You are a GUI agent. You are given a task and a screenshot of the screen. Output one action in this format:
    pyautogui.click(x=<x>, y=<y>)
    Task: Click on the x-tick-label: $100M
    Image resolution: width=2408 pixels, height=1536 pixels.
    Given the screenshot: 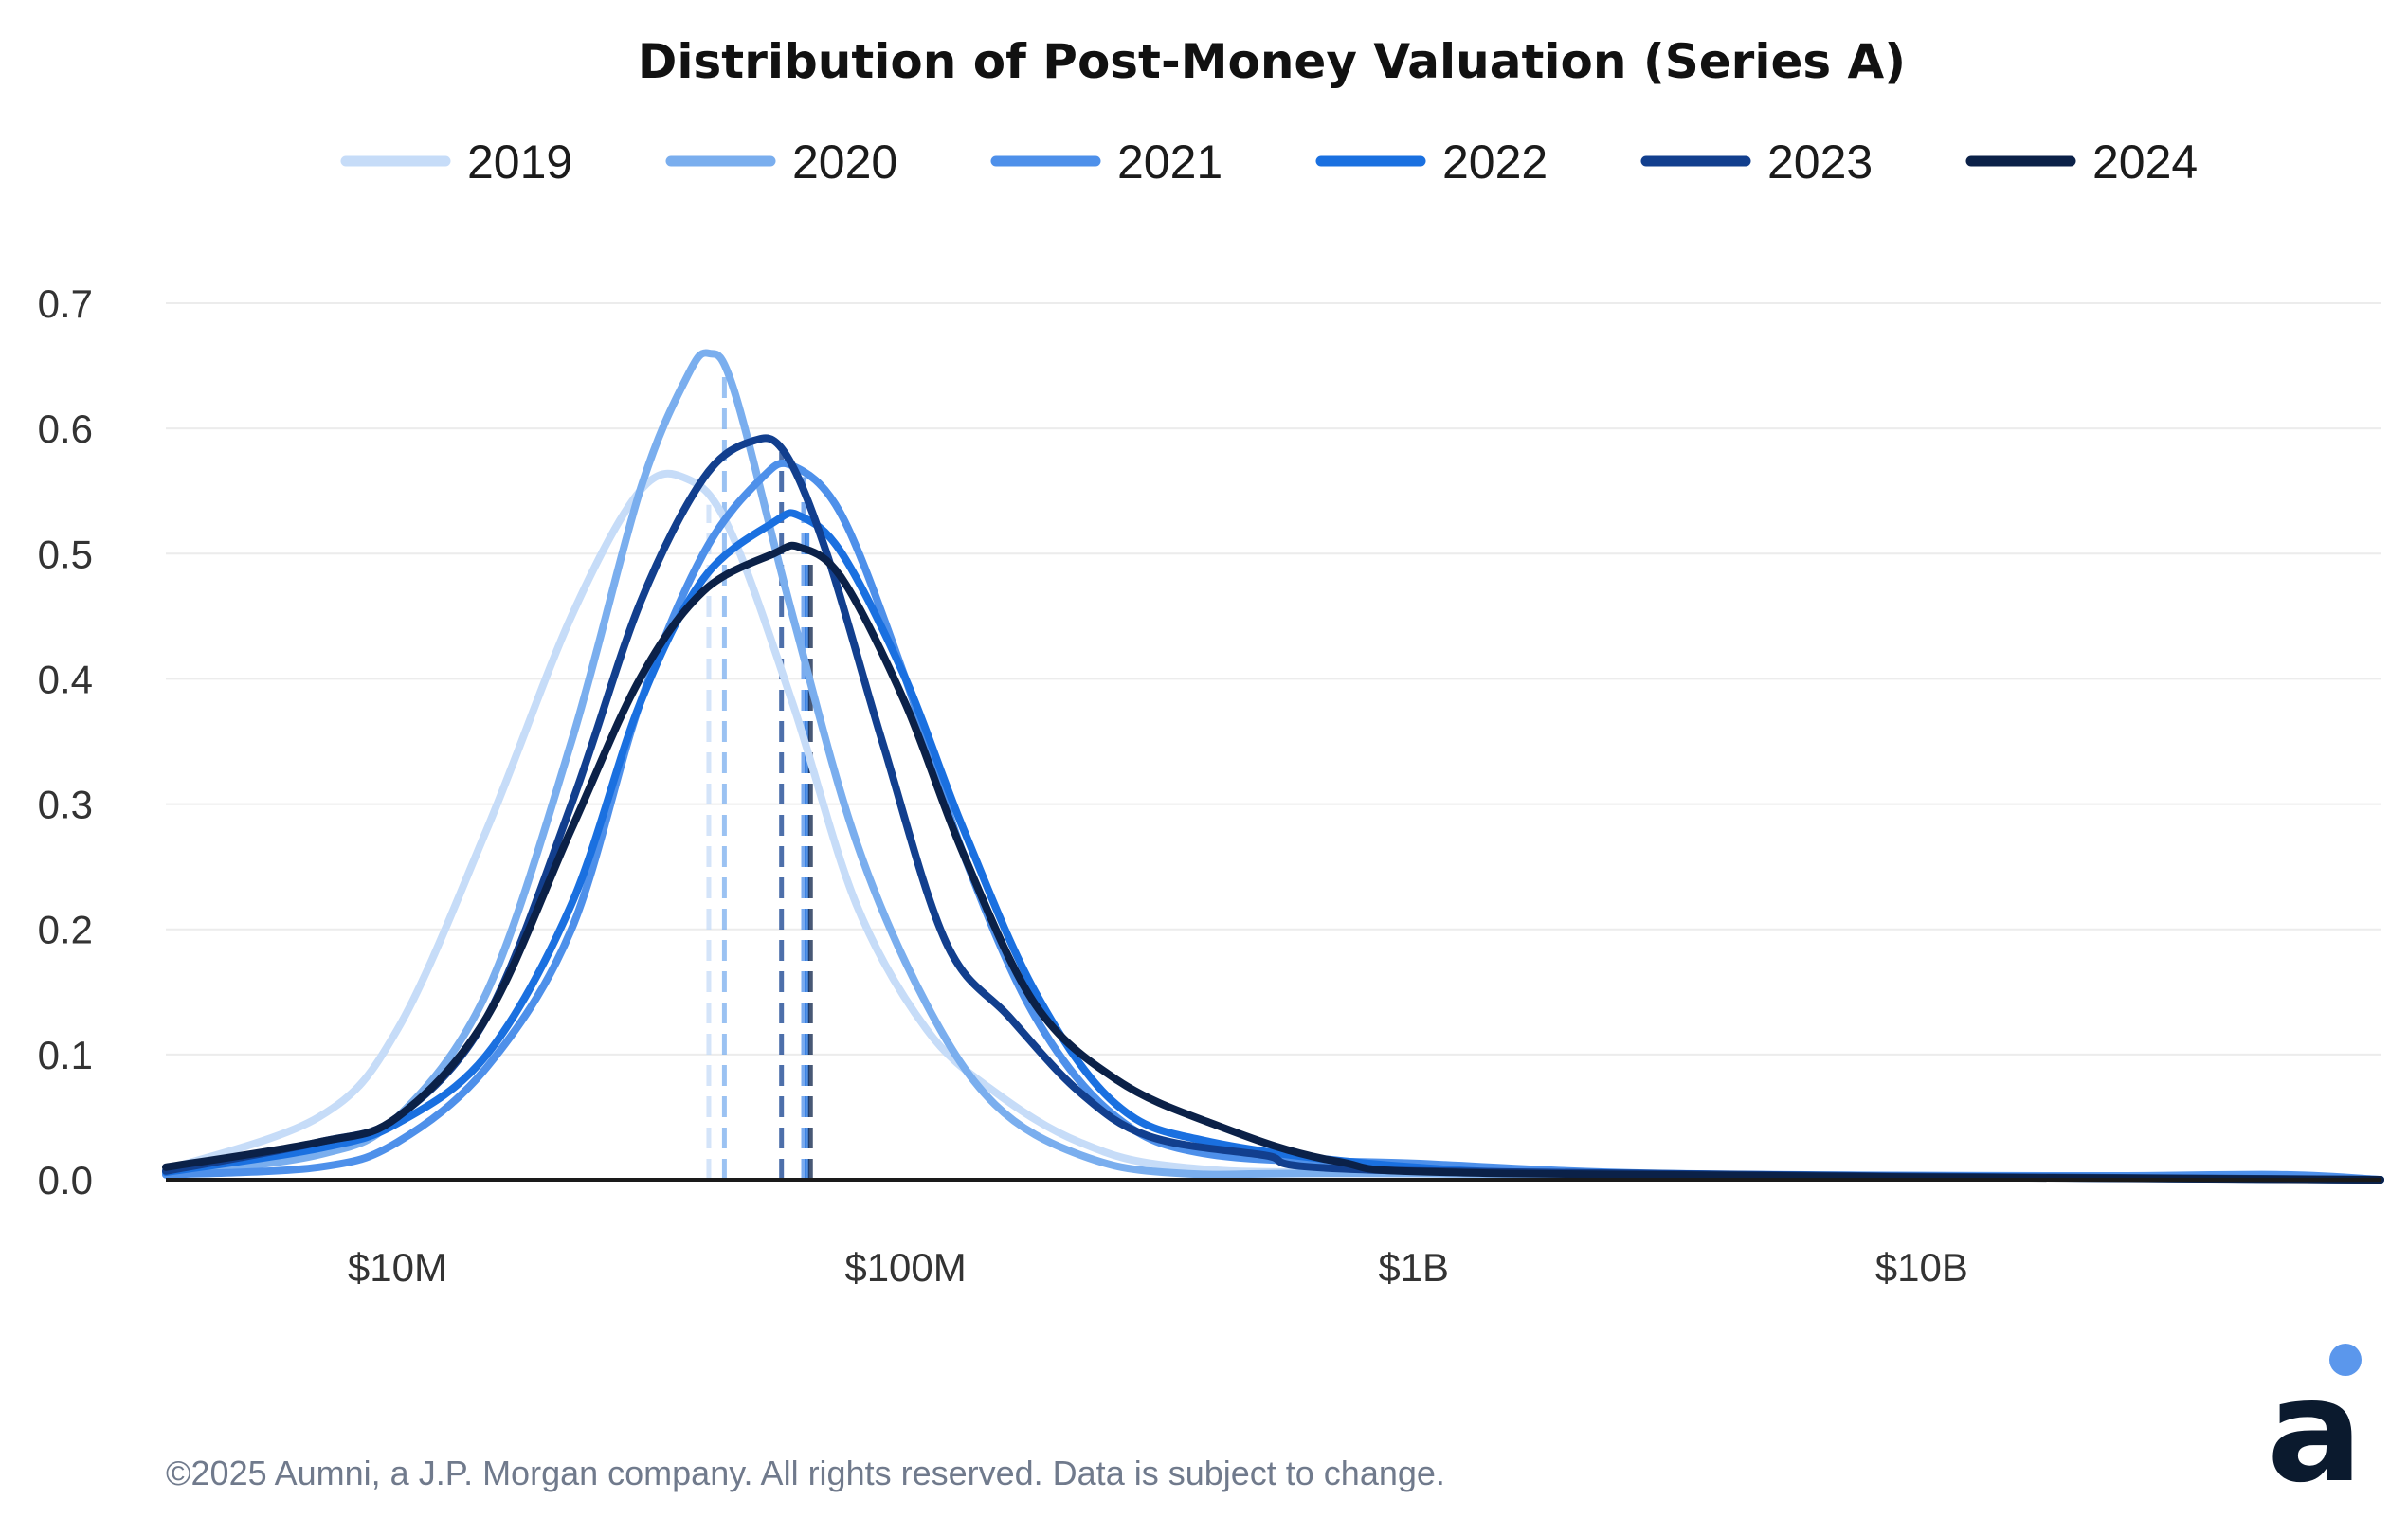 What is the action you would take?
    pyautogui.click(x=905, y=1267)
    